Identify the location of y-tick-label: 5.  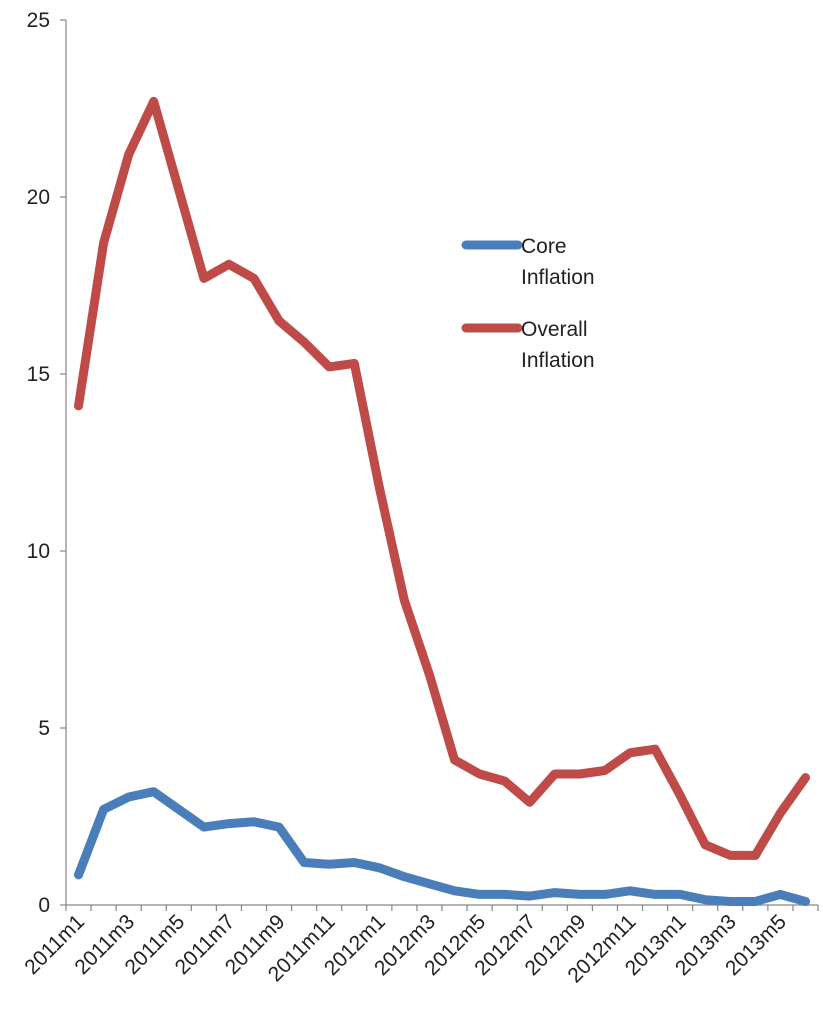
(44, 728).